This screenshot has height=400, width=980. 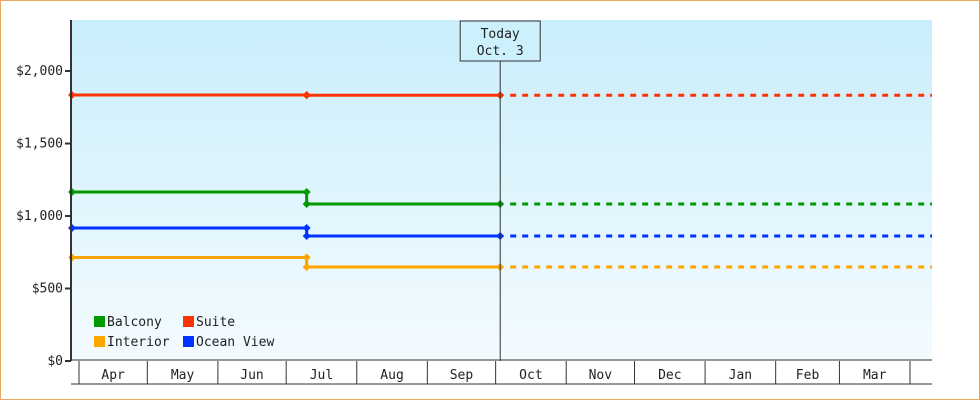 I want to click on x-tick-label: Feb, so click(x=808, y=375).